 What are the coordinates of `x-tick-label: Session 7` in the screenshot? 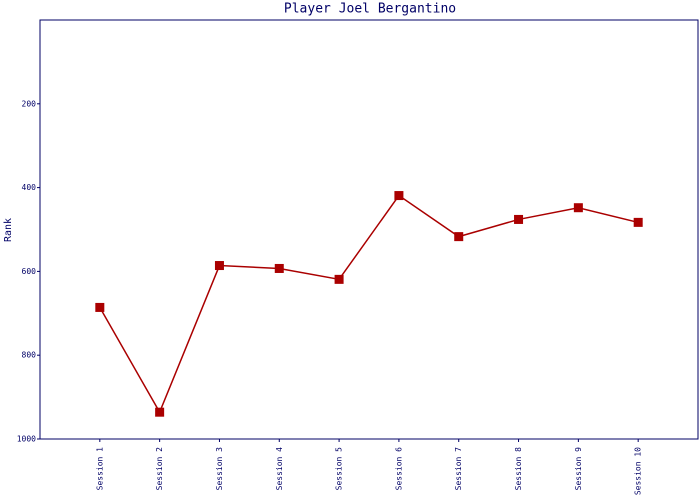 It's located at (458, 469).